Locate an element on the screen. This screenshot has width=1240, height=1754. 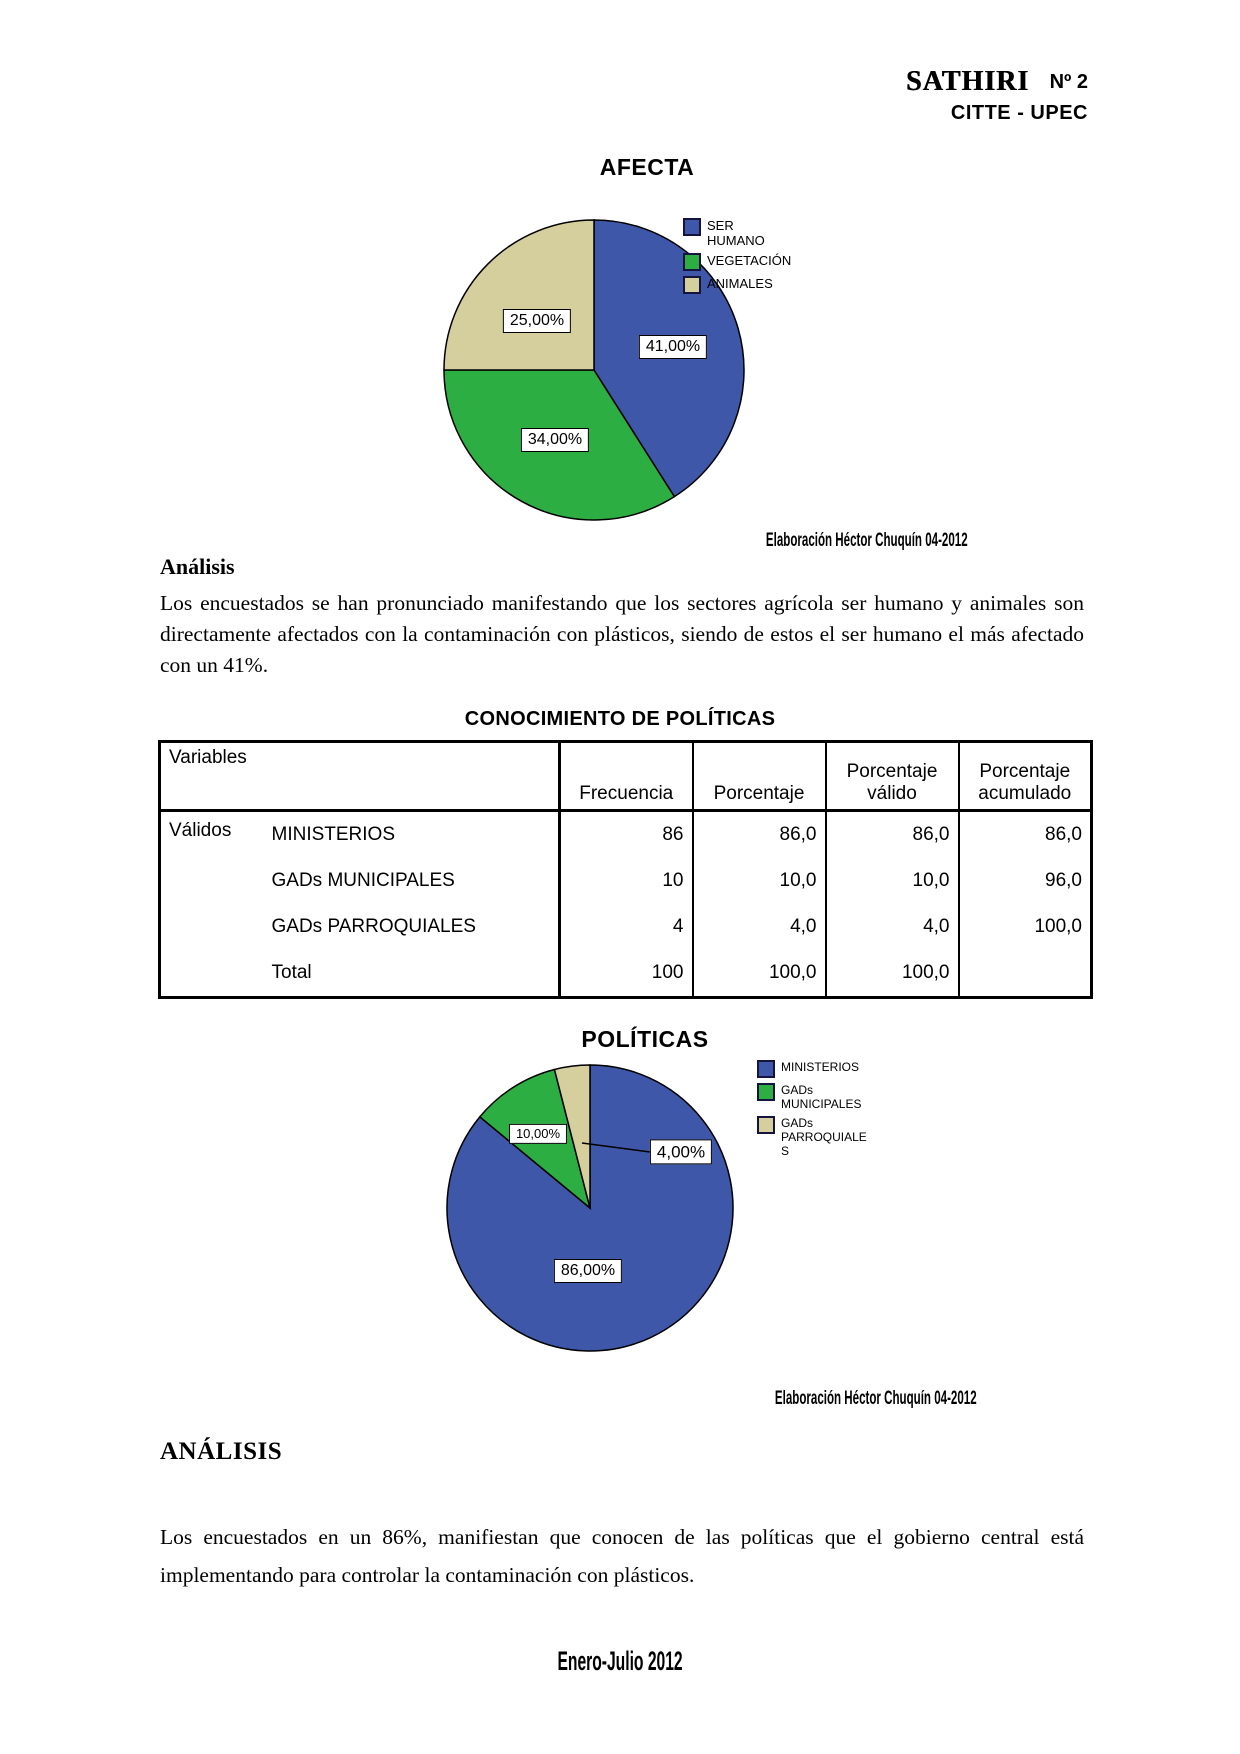
chart-credit: Elaboración Héctor Chuquín 04-2012 is located at coordinates (819, 539).